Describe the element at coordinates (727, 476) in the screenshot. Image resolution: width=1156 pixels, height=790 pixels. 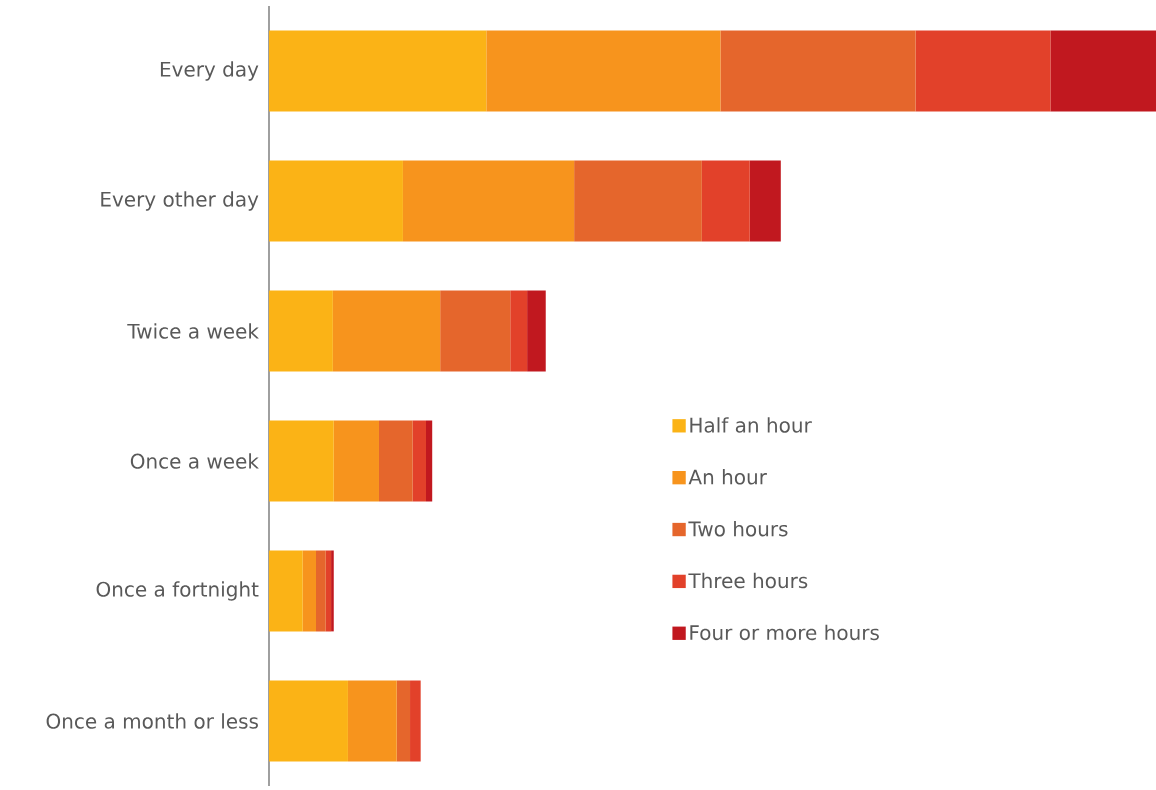
I see `legend-label: An hour` at that location.